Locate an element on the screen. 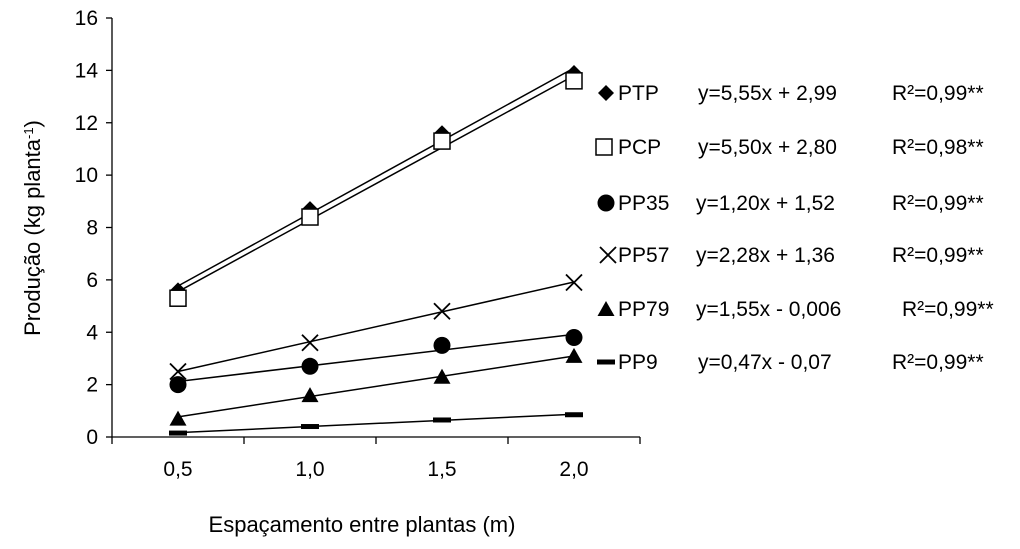  legend-marker-pp9 is located at coordinates (606, 362).